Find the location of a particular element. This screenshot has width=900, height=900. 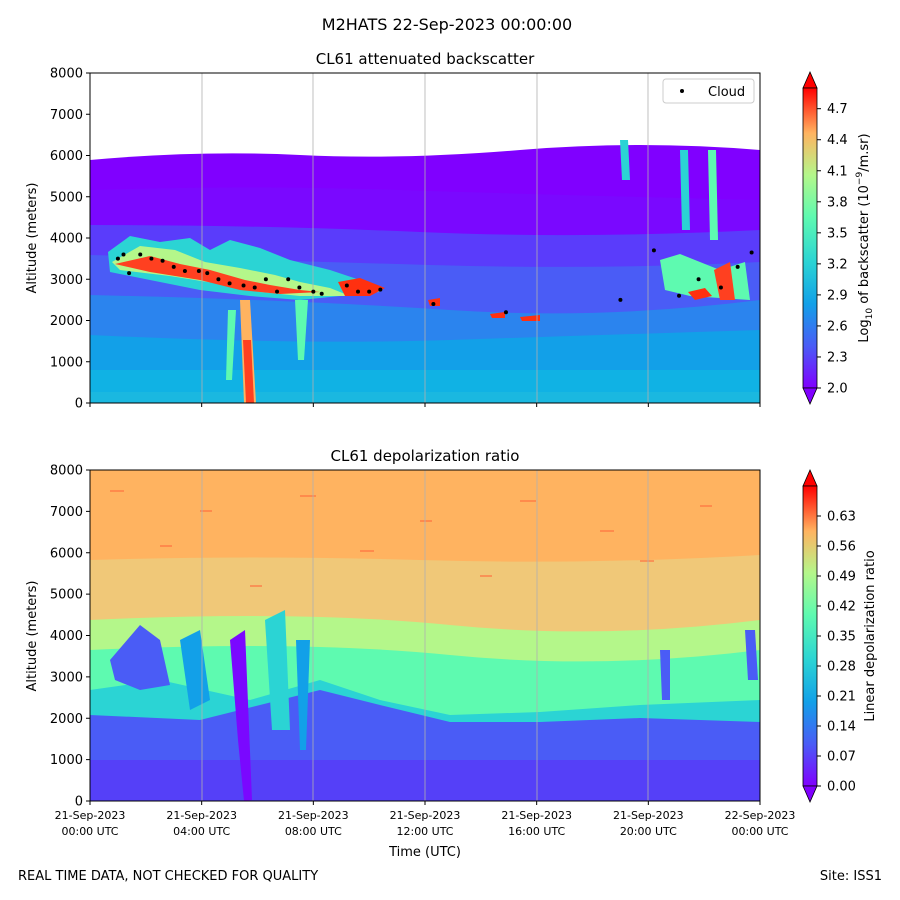

backscatter-title: CL61 attenuated backscatter is located at coordinates (425, 59).